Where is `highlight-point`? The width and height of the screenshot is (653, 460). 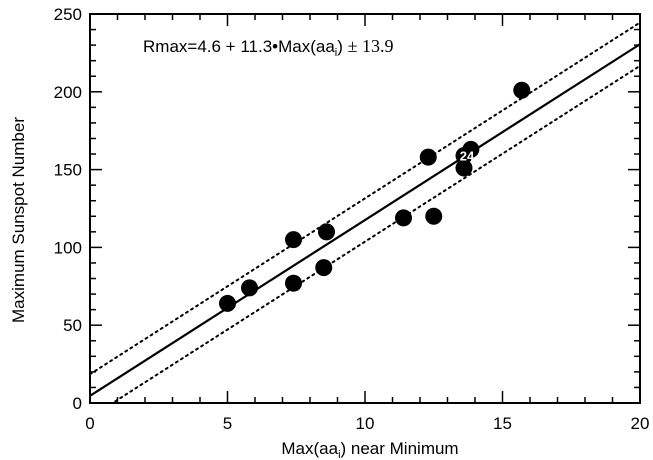 highlight-point is located at coordinates (464, 156).